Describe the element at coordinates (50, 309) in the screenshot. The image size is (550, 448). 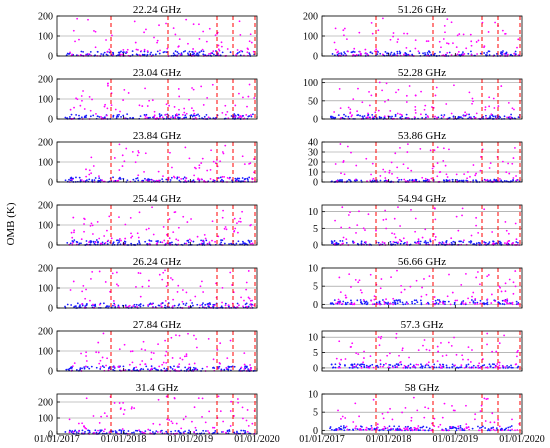
I see `y-tick-label: 0` at that location.